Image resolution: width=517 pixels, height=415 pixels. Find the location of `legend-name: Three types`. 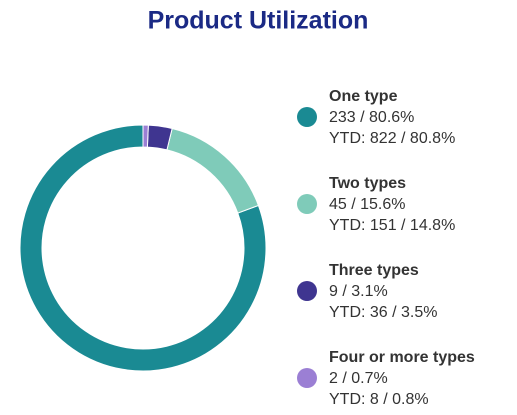

legend-name: Three types is located at coordinates (374, 270).